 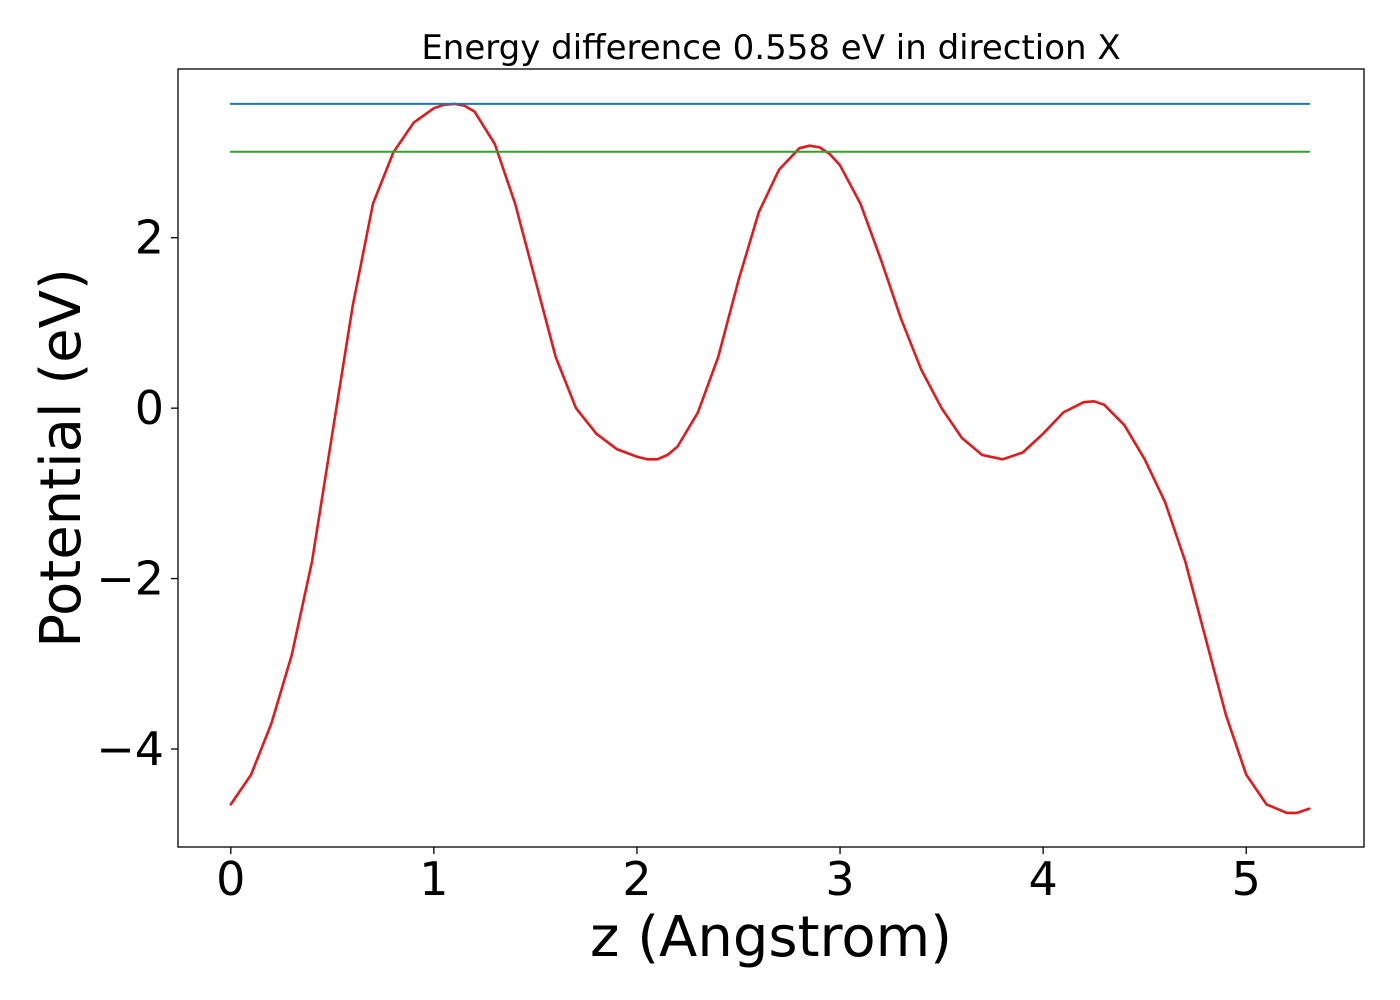 I want to click on y-axis: −4 −2 0 2, so click(x=137, y=493).